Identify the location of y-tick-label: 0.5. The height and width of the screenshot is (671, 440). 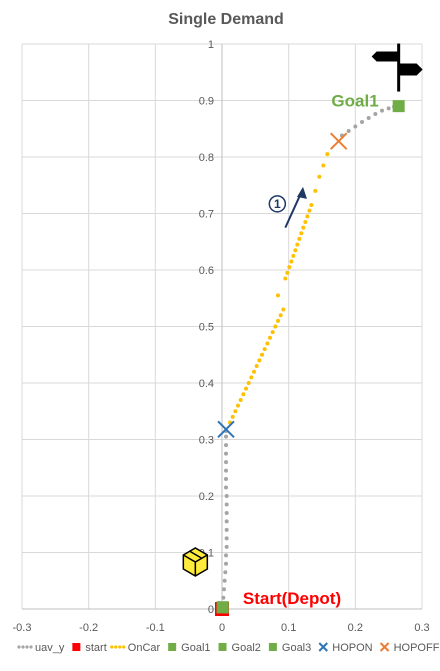
(206, 328).